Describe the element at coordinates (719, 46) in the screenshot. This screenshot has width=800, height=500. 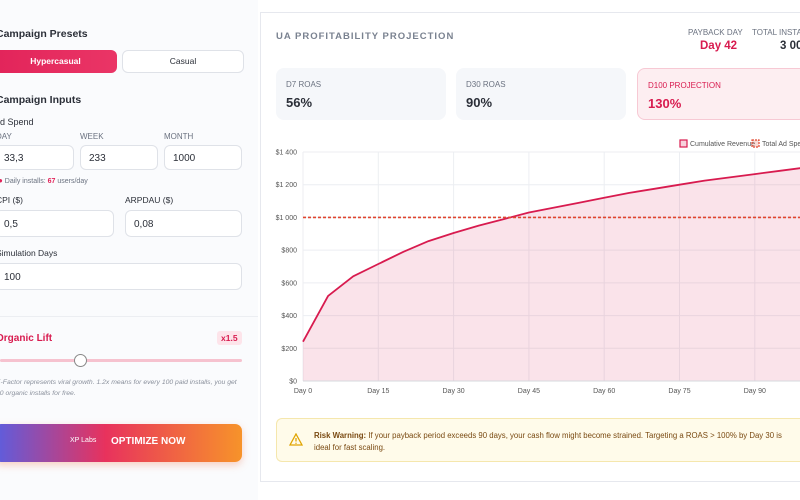
I see `stat-value: Day 42` at that location.